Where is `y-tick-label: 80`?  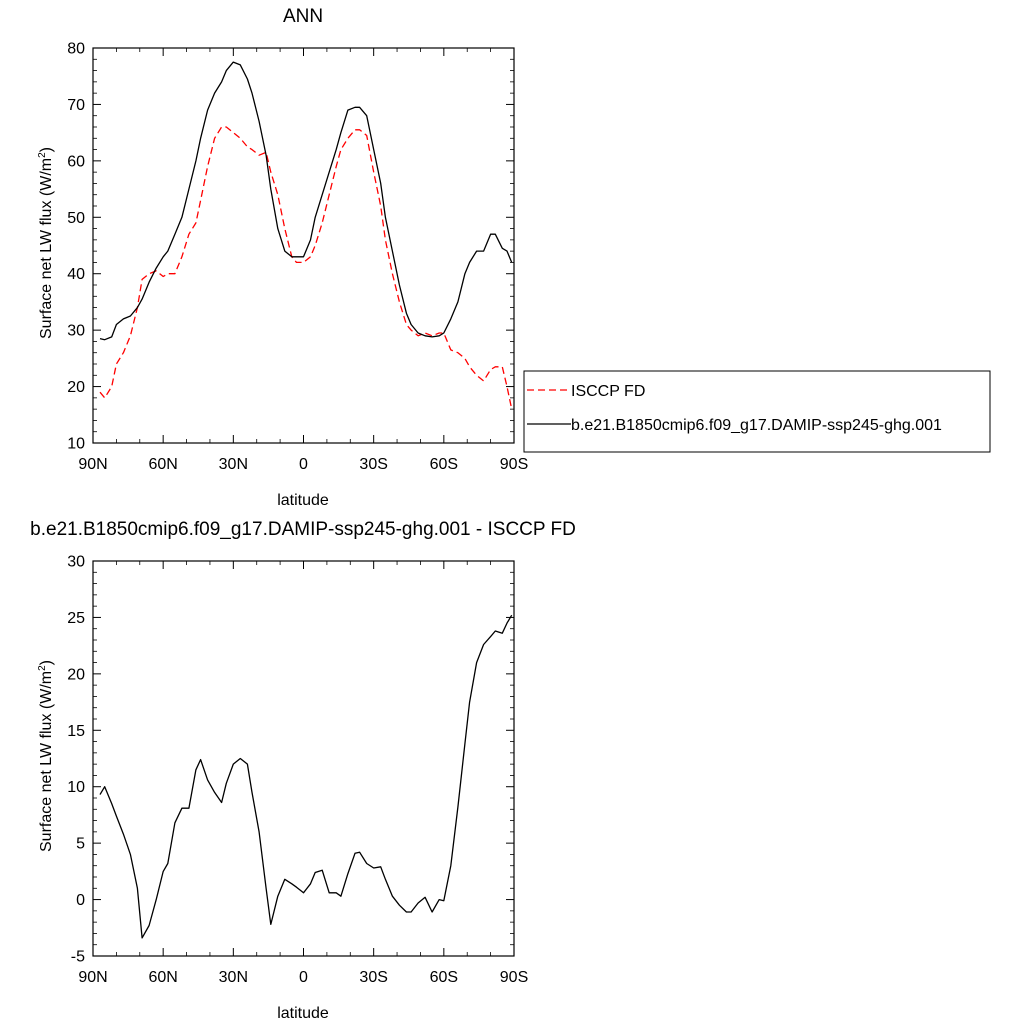
y-tick-label: 80 is located at coordinates (76, 49).